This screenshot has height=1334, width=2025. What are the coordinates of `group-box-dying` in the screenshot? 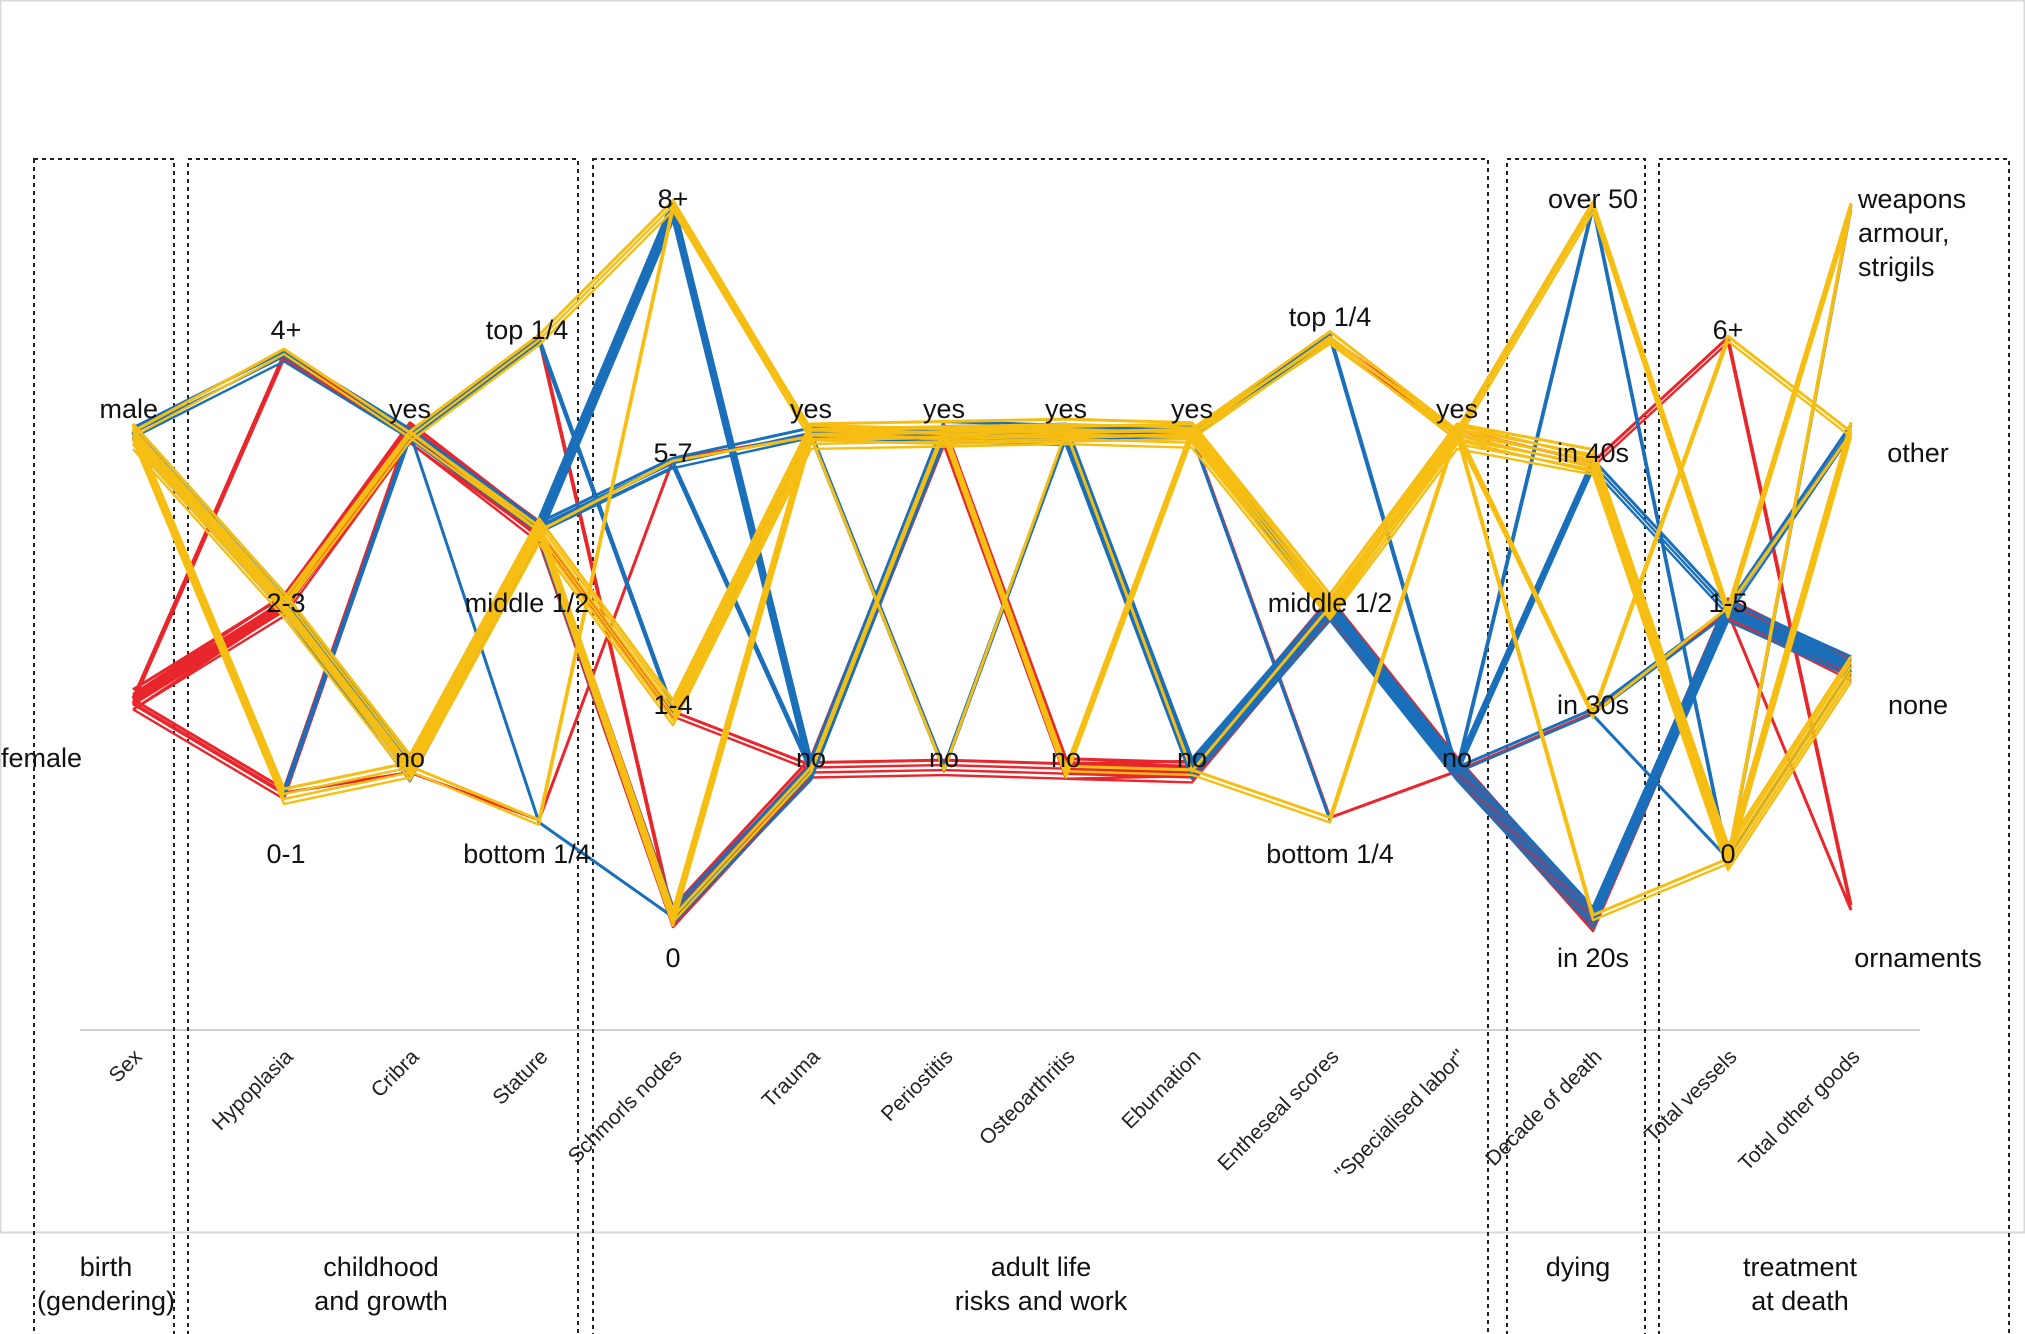 It's located at (1576, 746).